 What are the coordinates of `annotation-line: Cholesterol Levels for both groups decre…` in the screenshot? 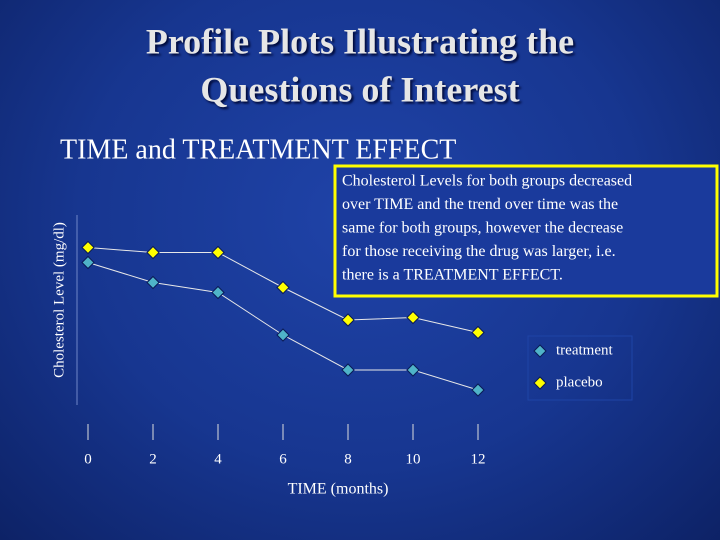 It's located at (487, 181).